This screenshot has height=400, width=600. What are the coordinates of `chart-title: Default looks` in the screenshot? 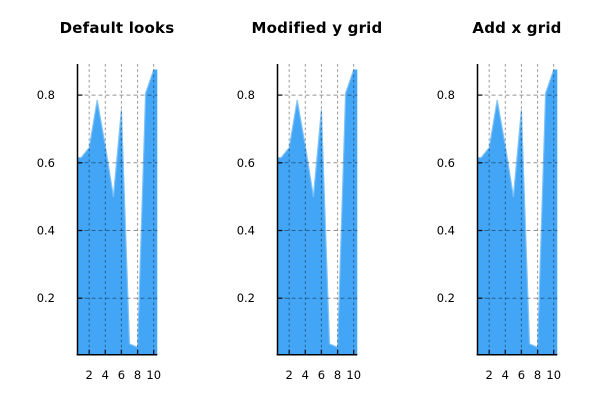 It's located at (117, 28).